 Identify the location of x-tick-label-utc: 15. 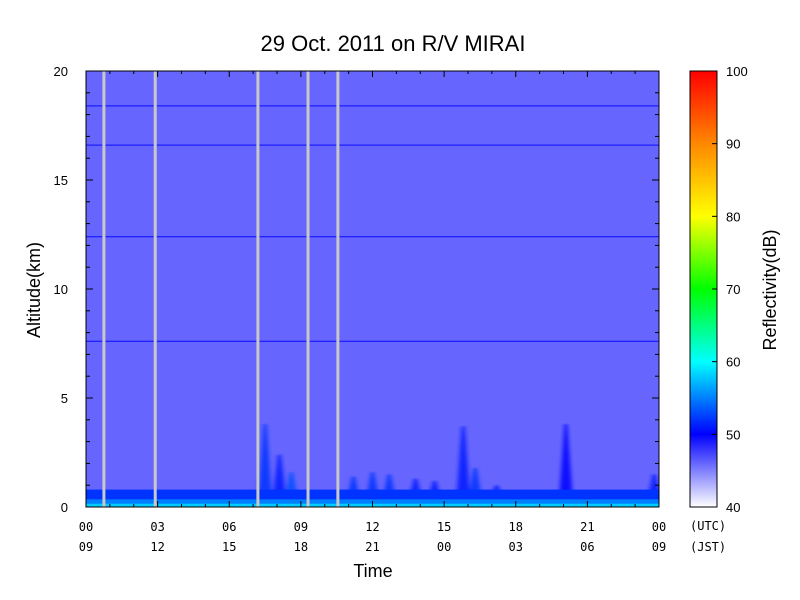
(444, 527).